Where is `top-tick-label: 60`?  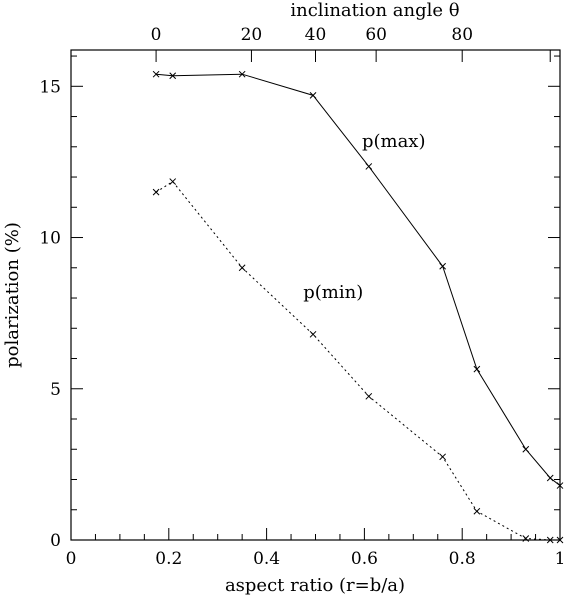 top-tick-label: 60 is located at coordinates (376, 35).